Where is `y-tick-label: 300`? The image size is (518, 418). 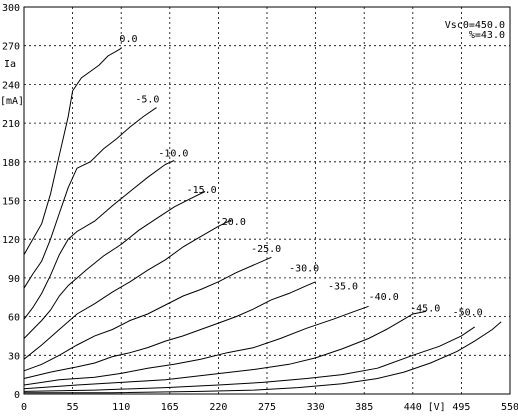
y-tick-label: 300 is located at coordinates (11, 8).